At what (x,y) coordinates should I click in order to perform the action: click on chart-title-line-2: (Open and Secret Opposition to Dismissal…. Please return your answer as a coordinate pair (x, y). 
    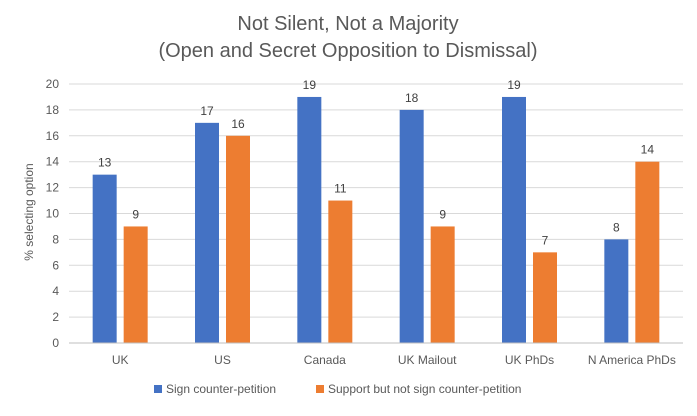
    Looking at the image, I should click on (347, 51).